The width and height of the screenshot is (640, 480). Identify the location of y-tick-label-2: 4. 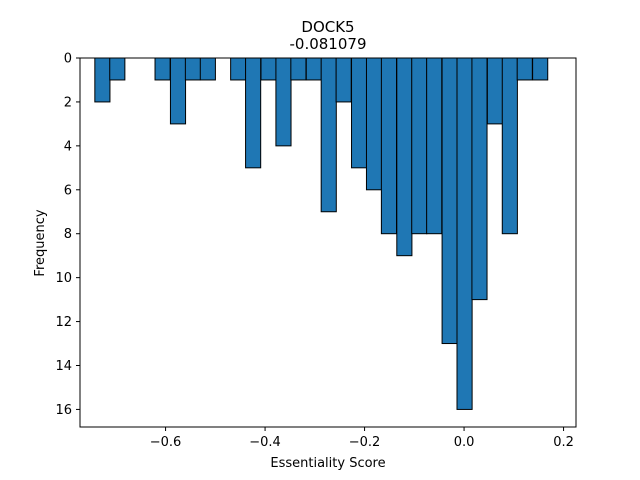
(68, 146).